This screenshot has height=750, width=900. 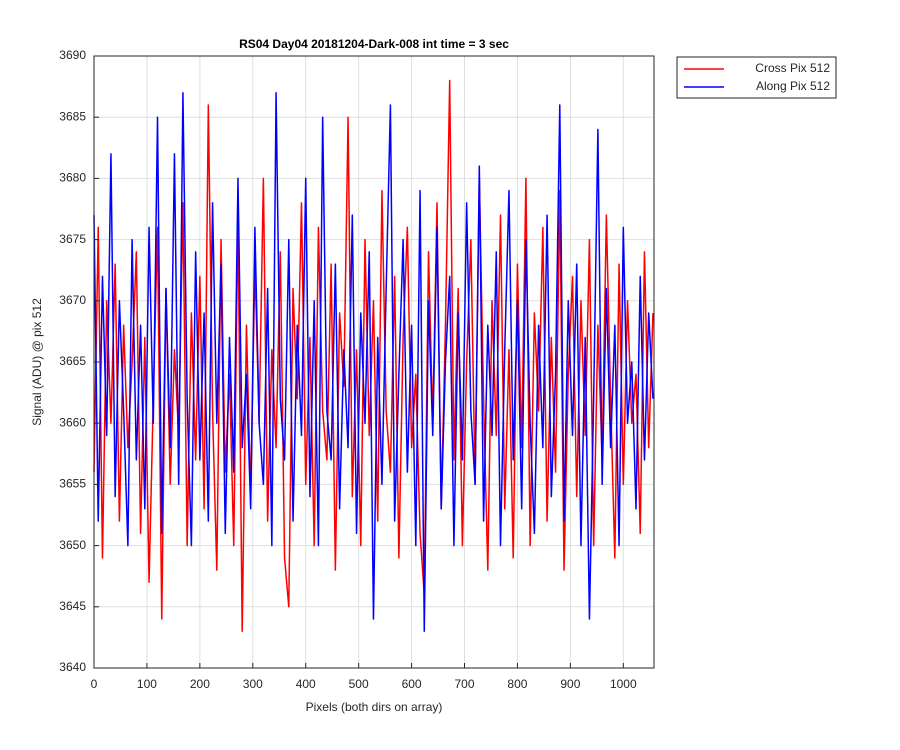 I want to click on x-tick-label: 1000, so click(x=623, y=684).